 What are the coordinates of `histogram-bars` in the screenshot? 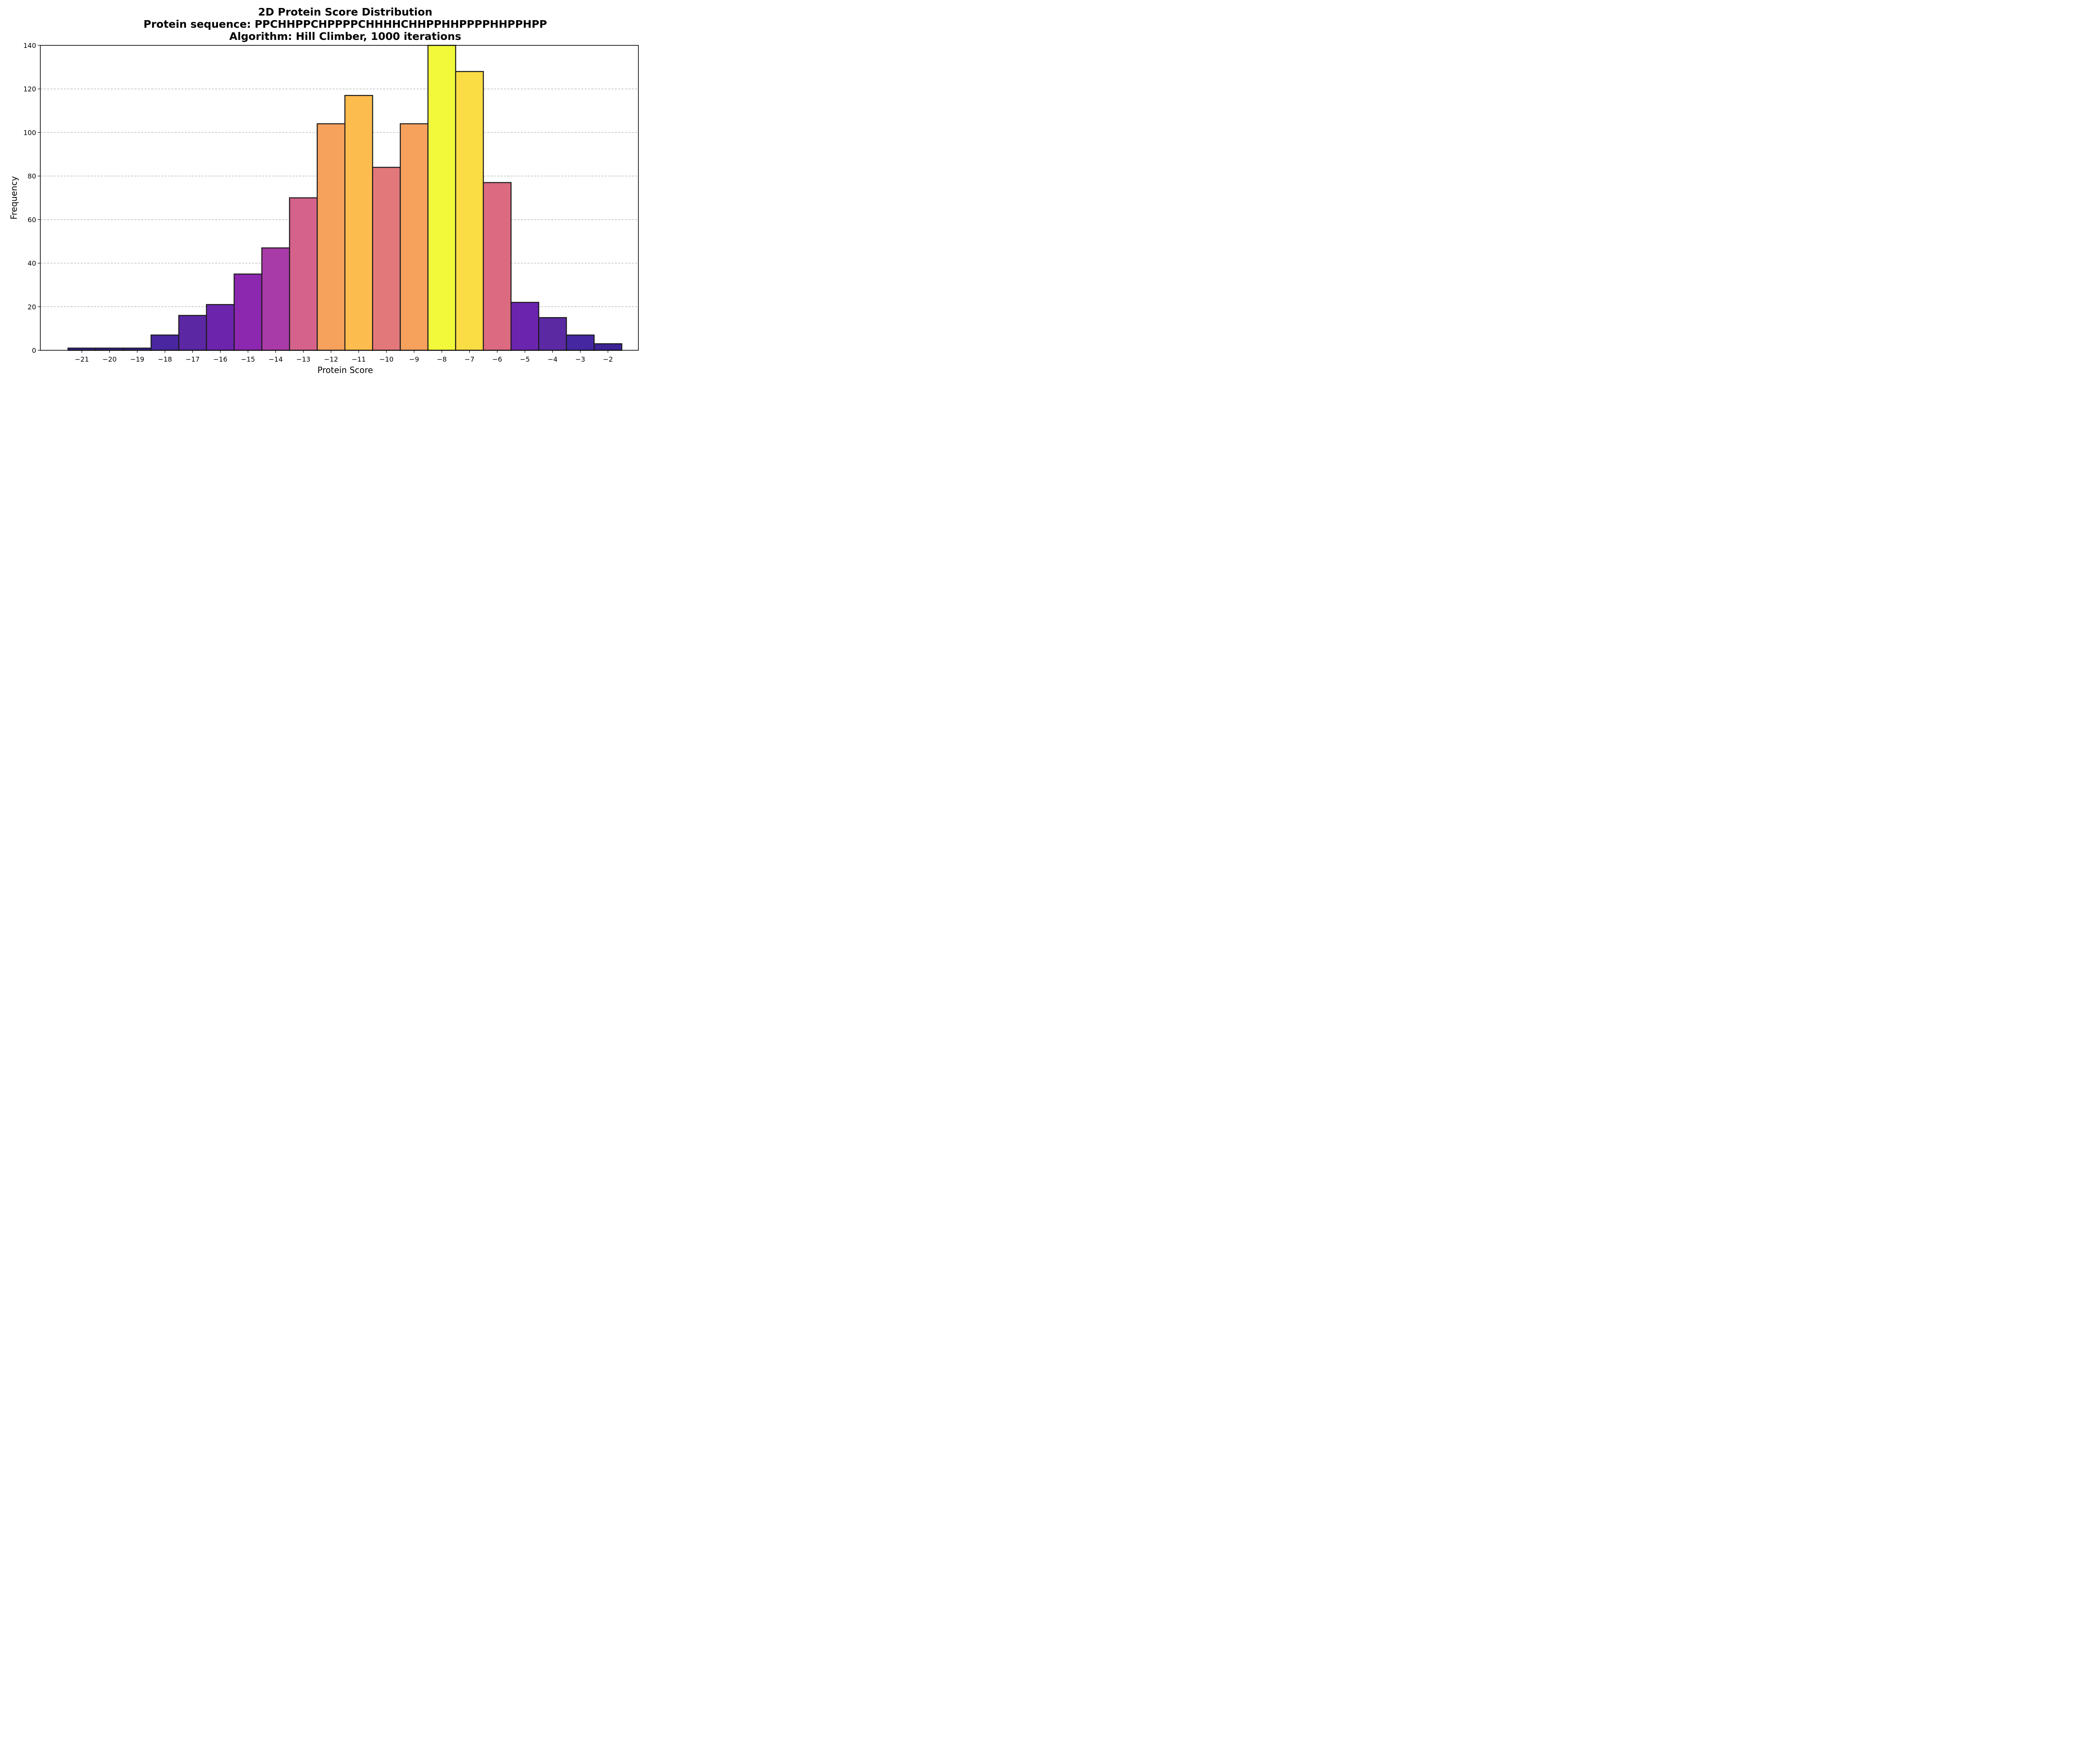 It's located at (344, 198).